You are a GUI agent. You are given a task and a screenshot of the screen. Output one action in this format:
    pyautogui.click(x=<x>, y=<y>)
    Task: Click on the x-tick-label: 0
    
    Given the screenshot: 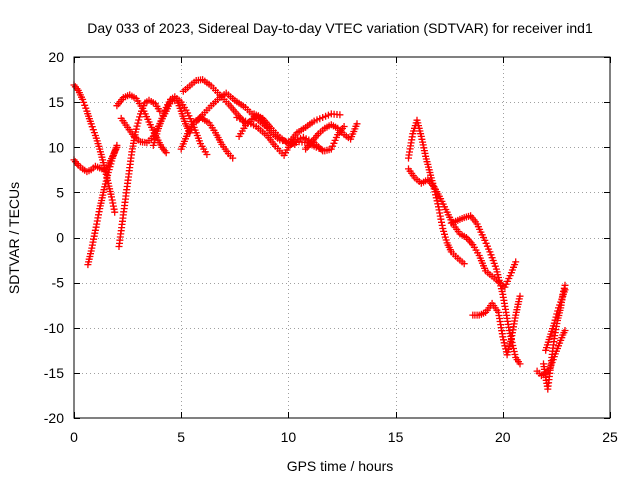 What is the action you would take?
    pyautogui.click(x=74, y=437)
    